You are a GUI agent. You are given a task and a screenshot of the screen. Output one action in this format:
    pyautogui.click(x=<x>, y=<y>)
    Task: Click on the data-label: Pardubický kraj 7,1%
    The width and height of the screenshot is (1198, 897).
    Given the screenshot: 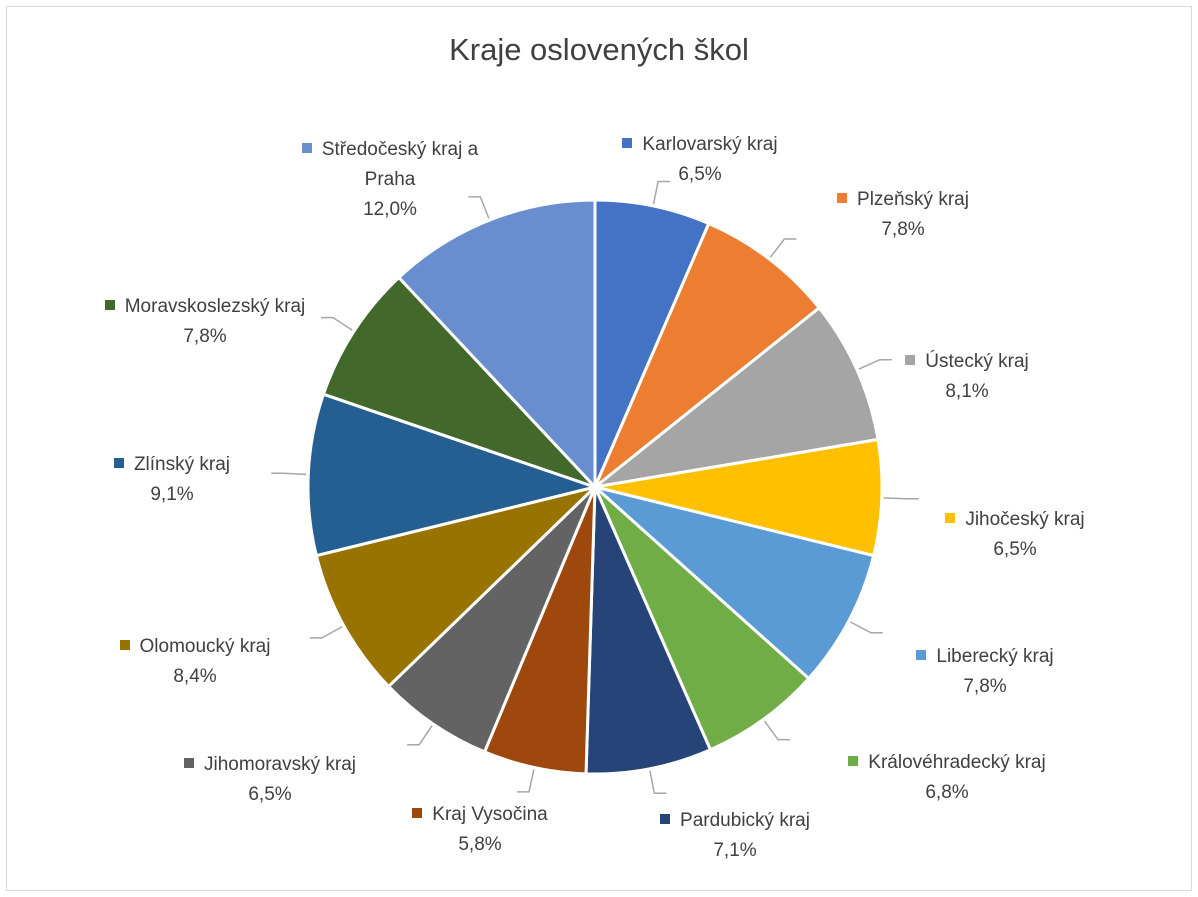 What is the action you would take?
    pyautogui.click(x=735, y=836)
    